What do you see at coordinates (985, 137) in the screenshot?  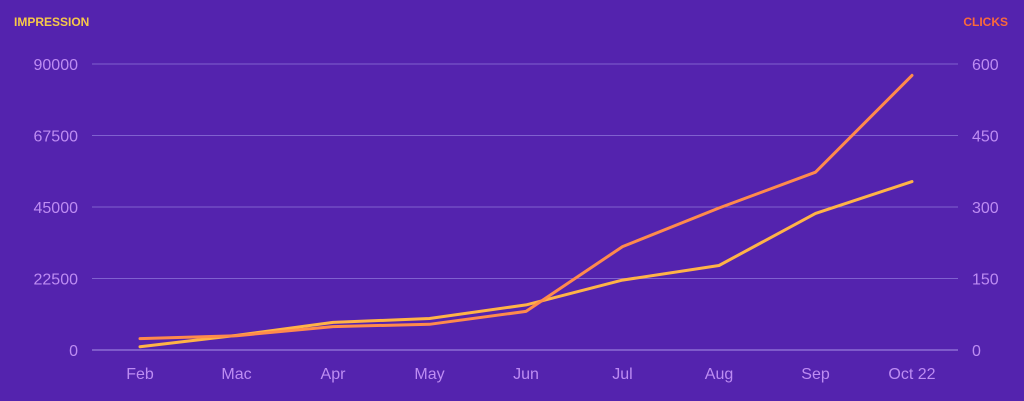 I see `right-tick-label: 450` at bounding box center [985, 137].